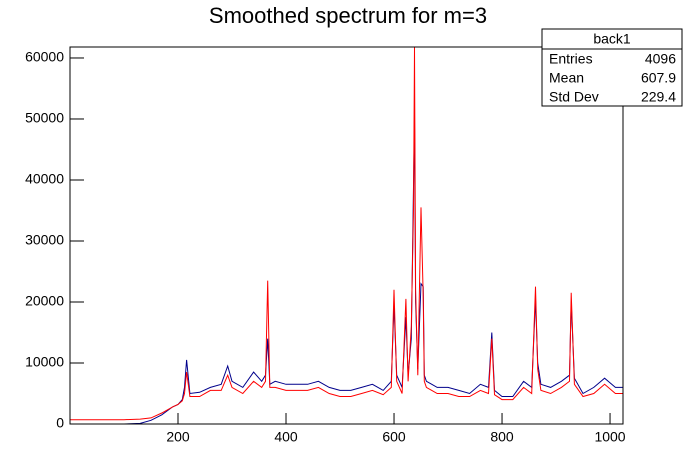  I want to click on stats-title: back1, so click(612, 39).